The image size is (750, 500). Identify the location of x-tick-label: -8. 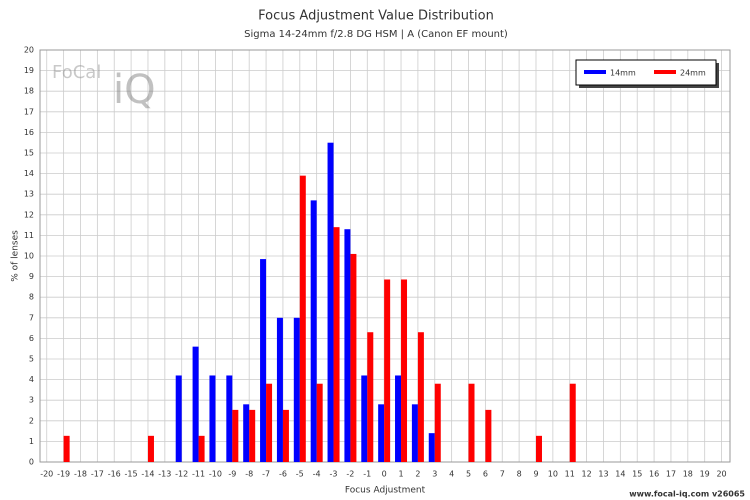
(249, 474).